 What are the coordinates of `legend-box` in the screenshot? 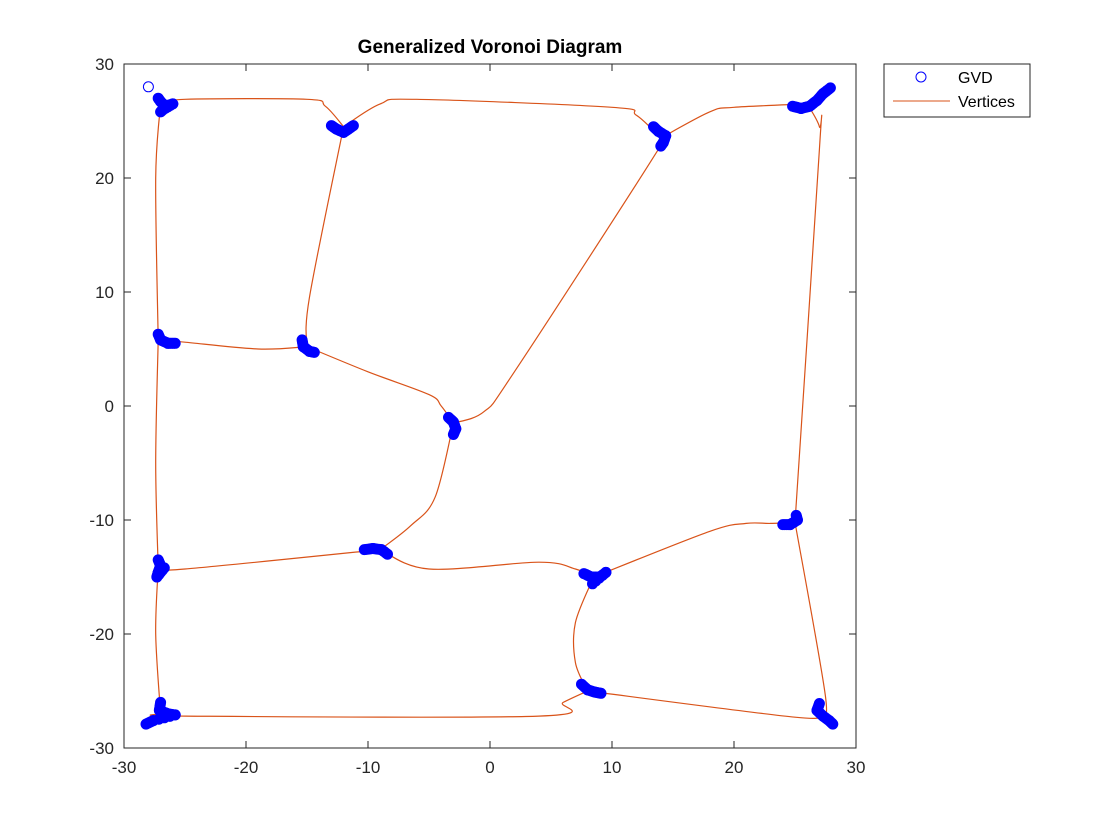 It's located at (957, 90).